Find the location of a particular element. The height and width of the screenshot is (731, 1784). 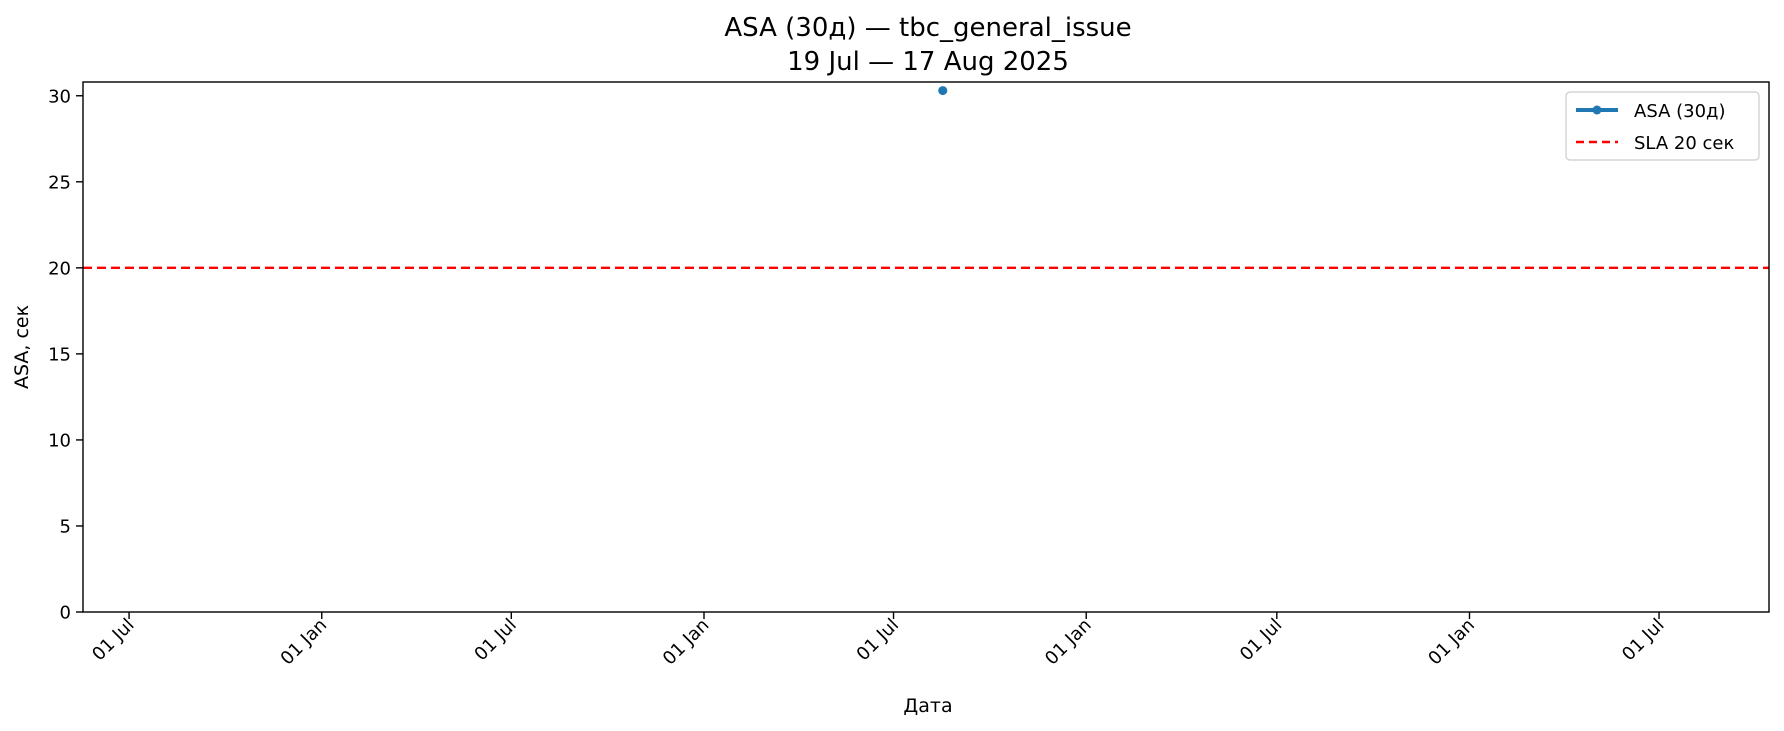

y-tick-label: 5 is located at coordinates (65, 526).